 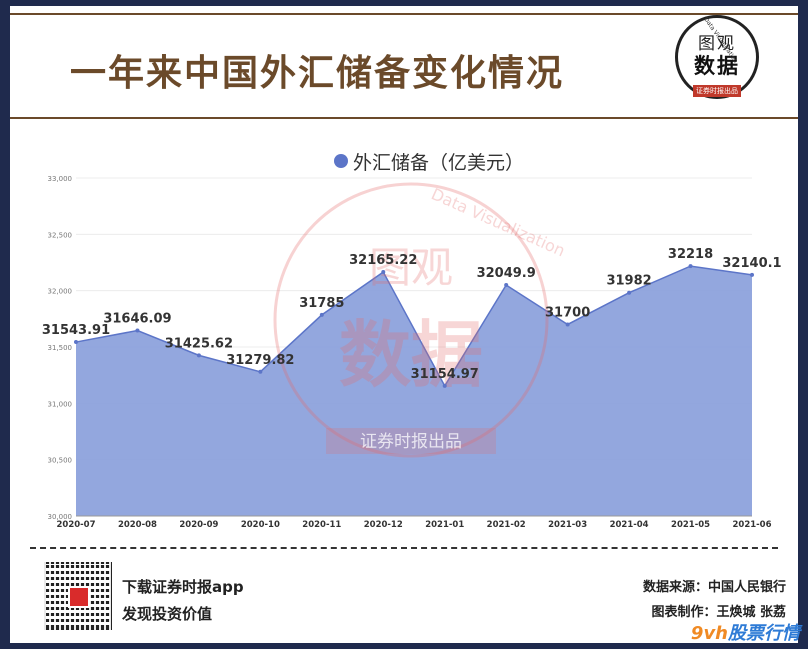 I want to click on x-tick-label: 2020-11, so click(x=321, y=525).